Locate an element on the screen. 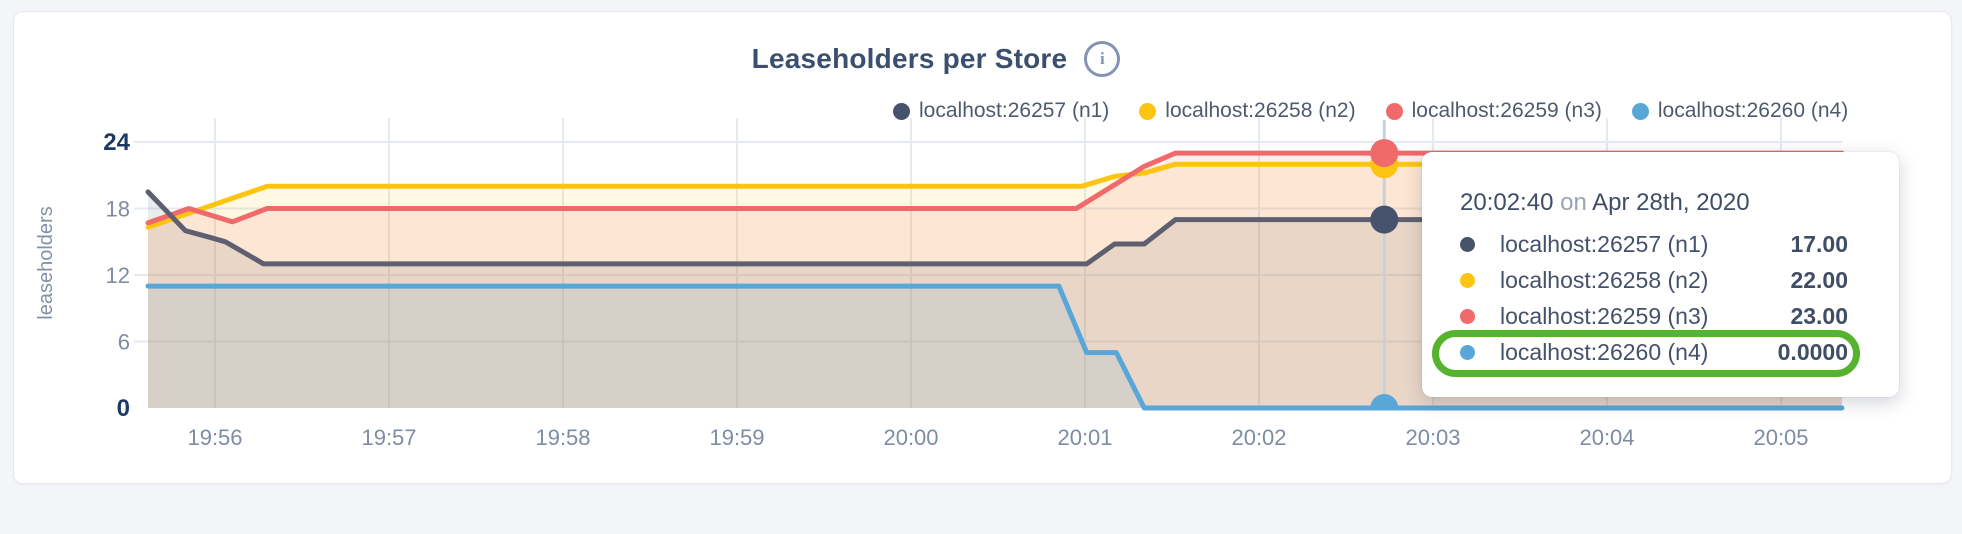 The height and width of the screenshot is (534, 1962). legend-item-n4: localhost:26260 (n4) is located at coordinates (1740, 111).